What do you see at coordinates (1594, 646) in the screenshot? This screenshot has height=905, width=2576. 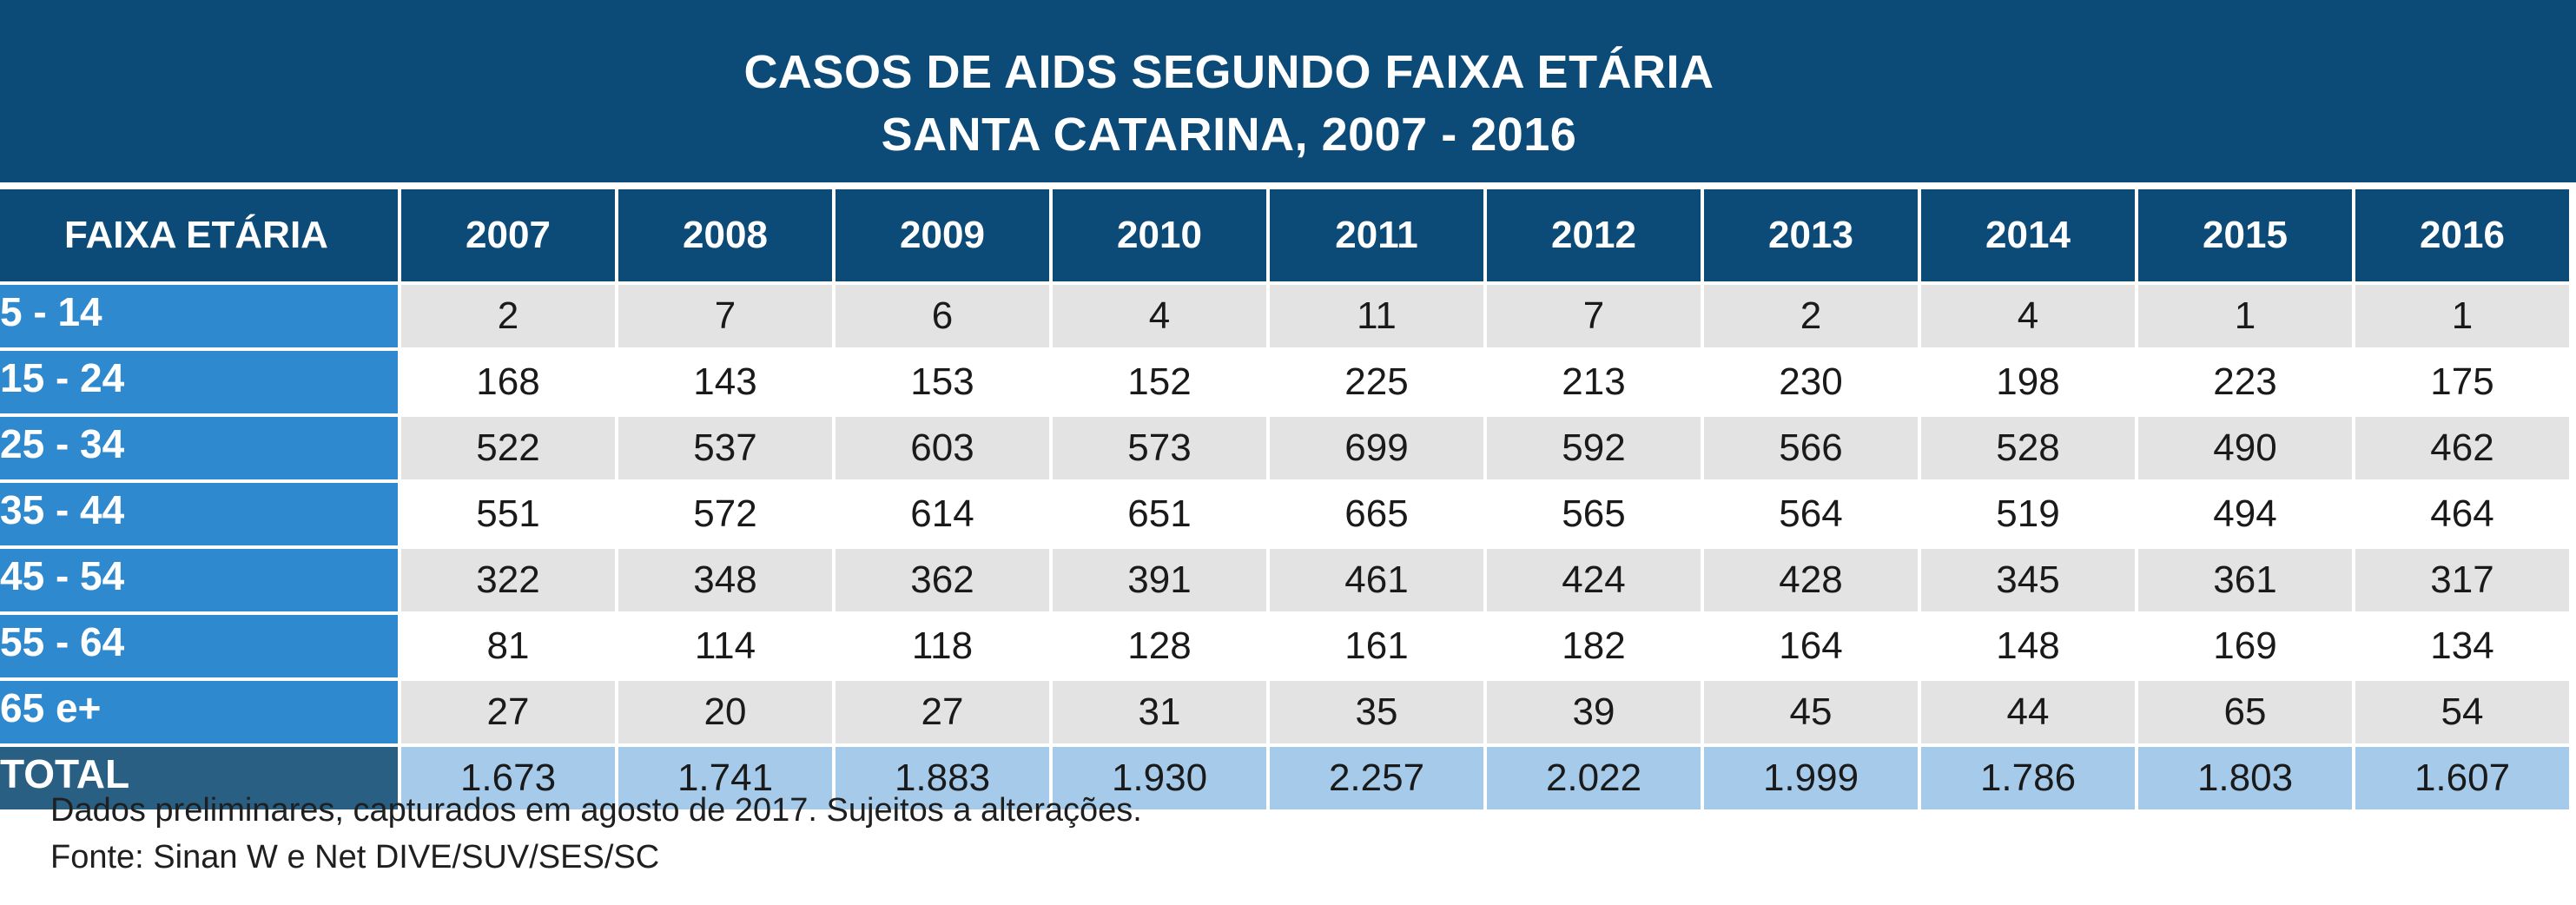 I see `table-cell: 182` at bounding box center [1594, 646].